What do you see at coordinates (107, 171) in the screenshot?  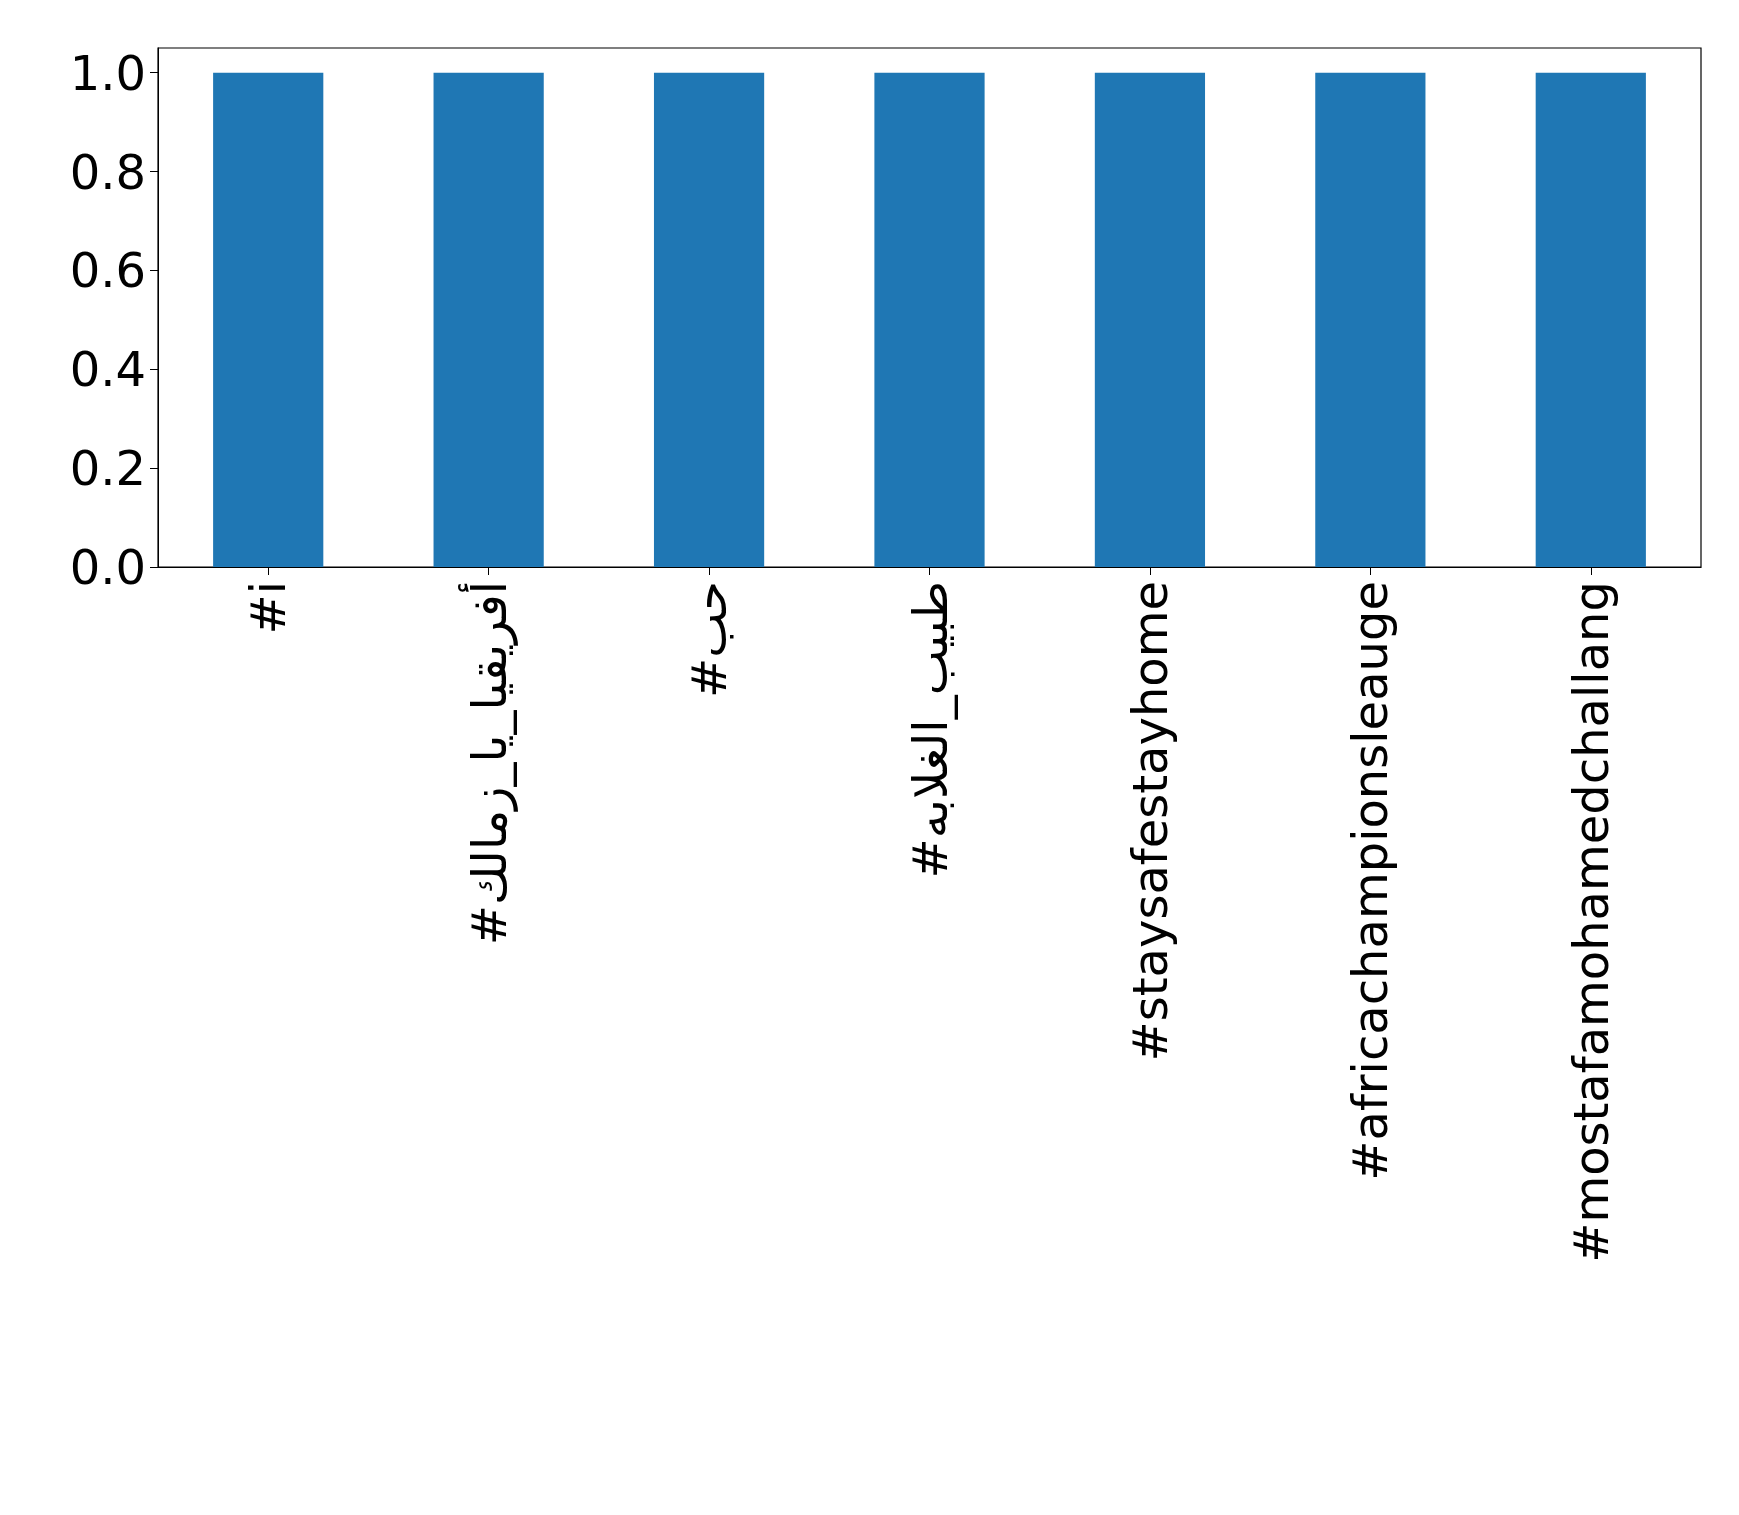 I see `y-tick-label: 0.8` at bounding box center [107, 171].